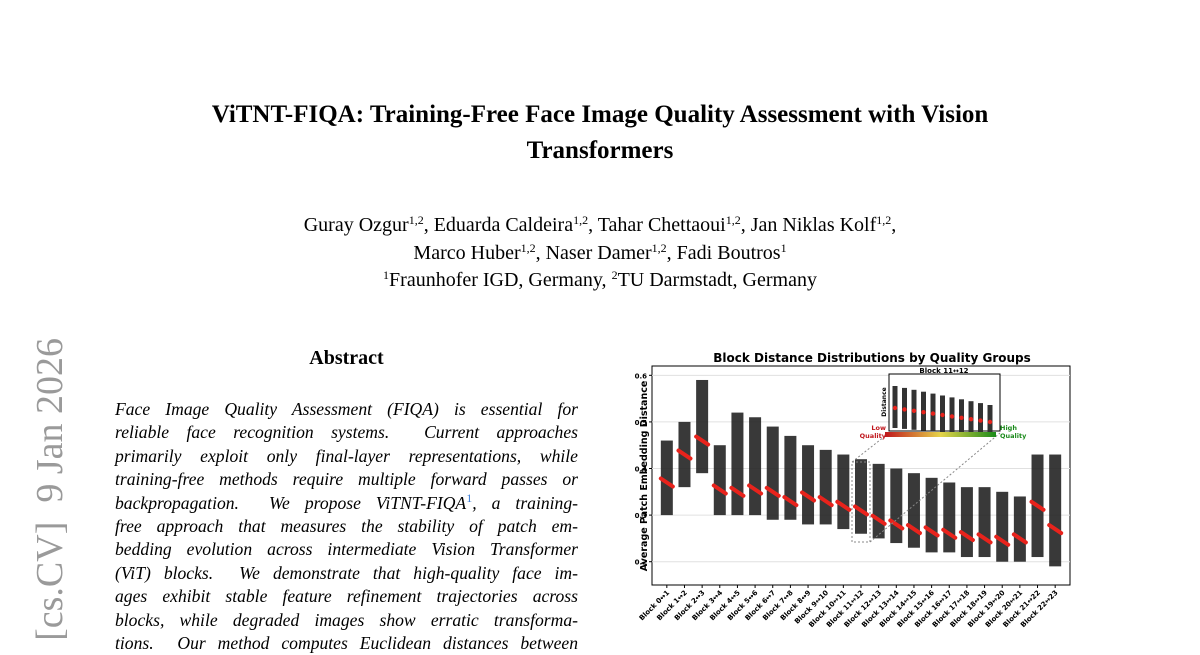 The image size is (1200, 655). Describe the element at coordinates (498, 280) in the screenshot. I see `affiliation-name: Fraunhofer IGD, Germany,` at that location.